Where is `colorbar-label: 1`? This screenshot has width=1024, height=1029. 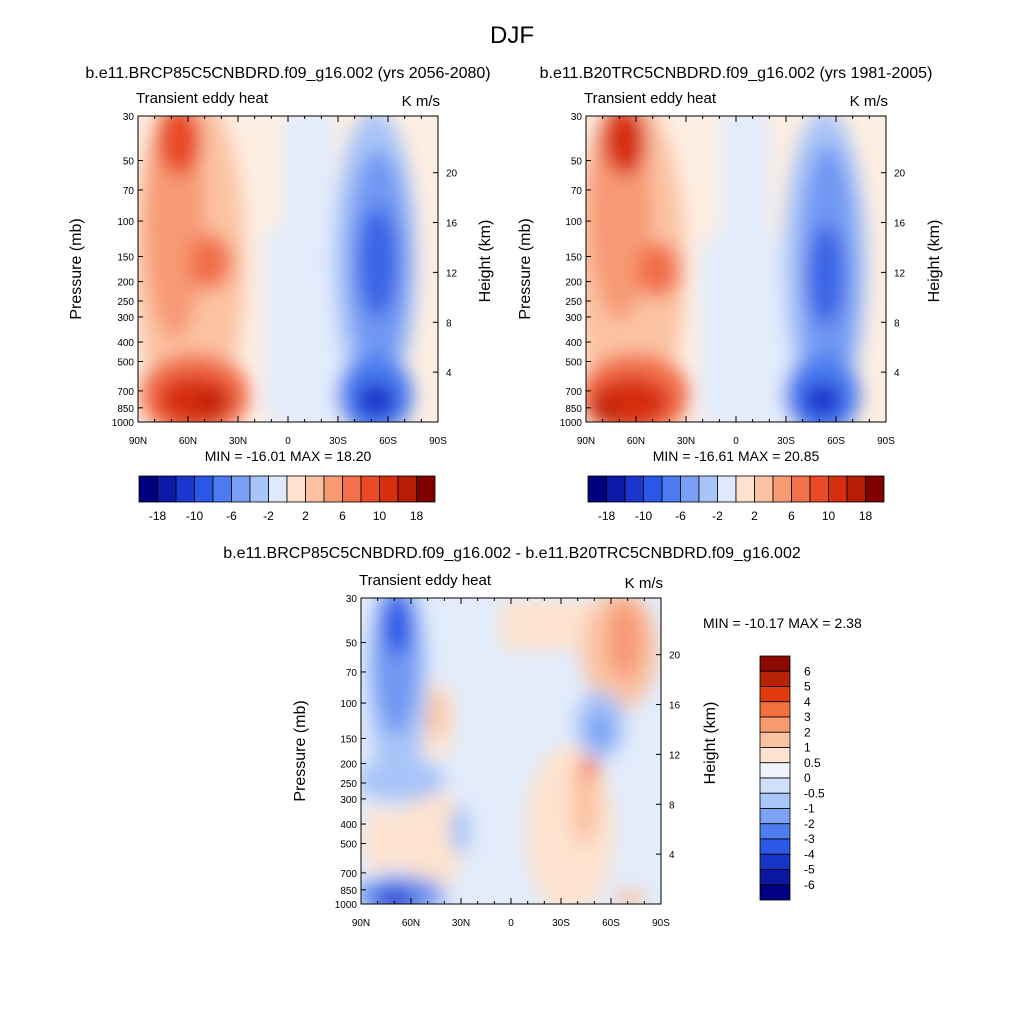 colorbar-label: 1 is located at coordinates (807, 748).